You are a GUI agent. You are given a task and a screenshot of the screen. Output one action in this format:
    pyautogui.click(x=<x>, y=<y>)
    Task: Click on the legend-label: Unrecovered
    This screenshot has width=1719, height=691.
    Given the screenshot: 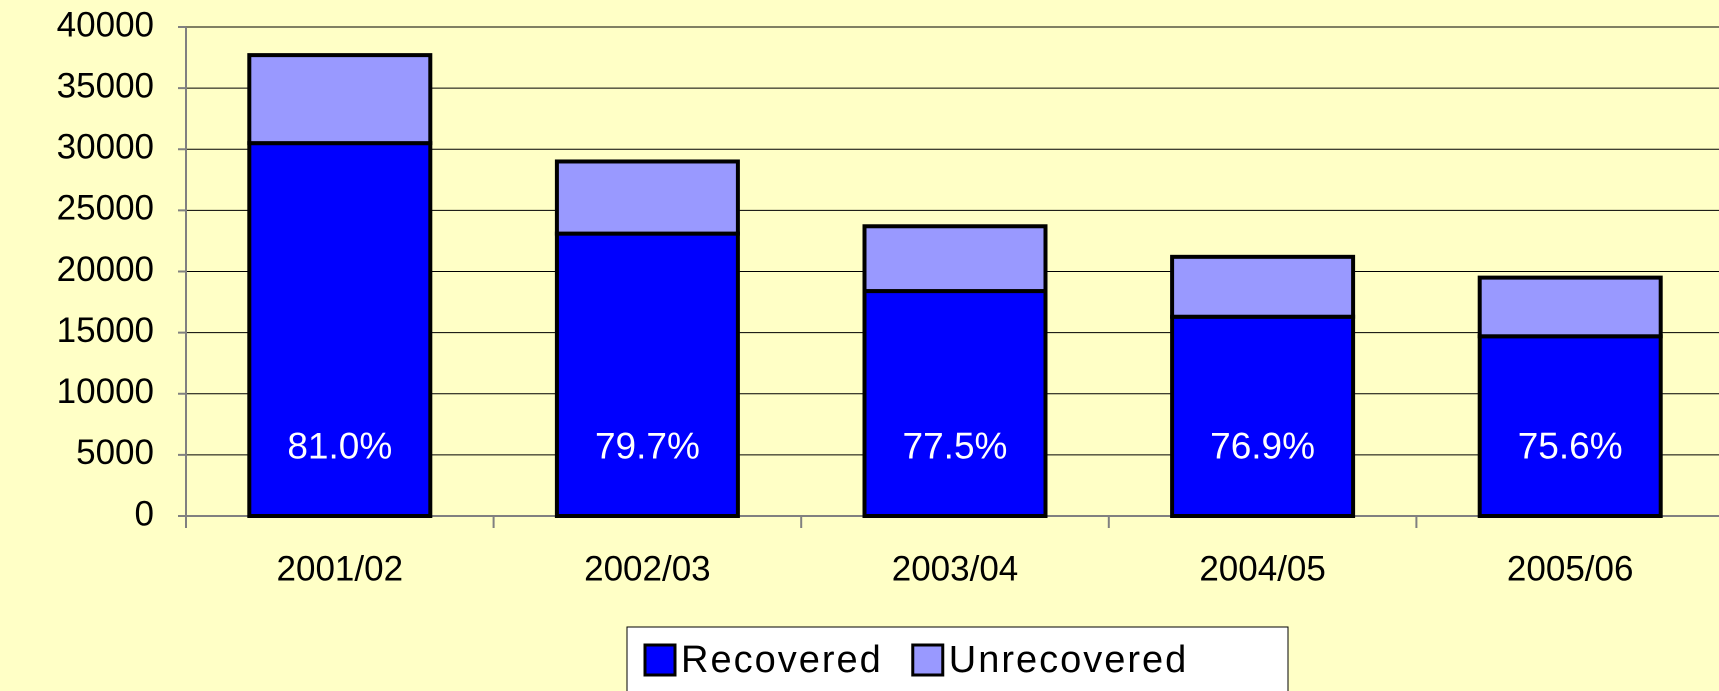 What is the action you would take?
    pyautogui.click(x=1069, y=660)
    